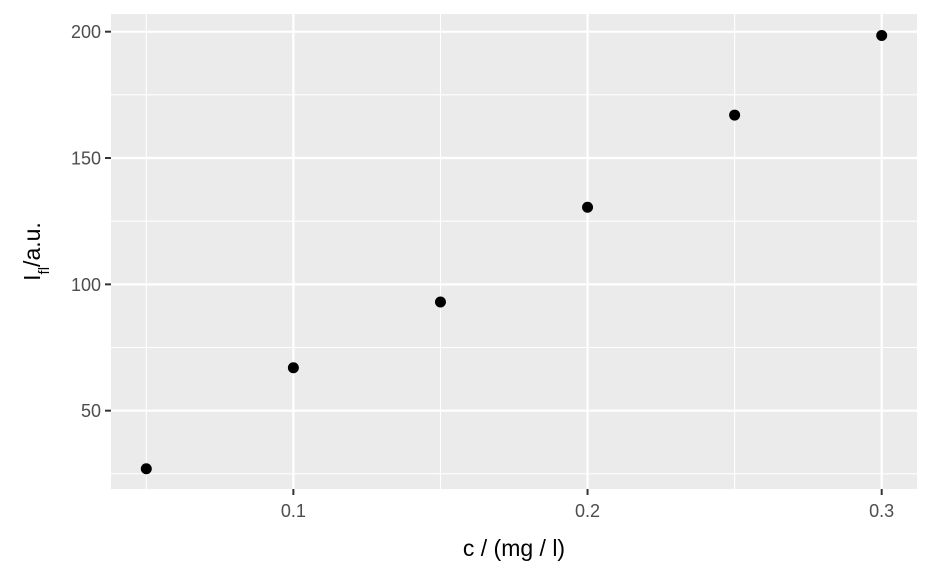 This screenshot has height=576, width=932. What do you see at coordinates (514, 548) in the screenshot?
I see `x-axis-title: c / (mg / l)` at bounding box center [514, 548].